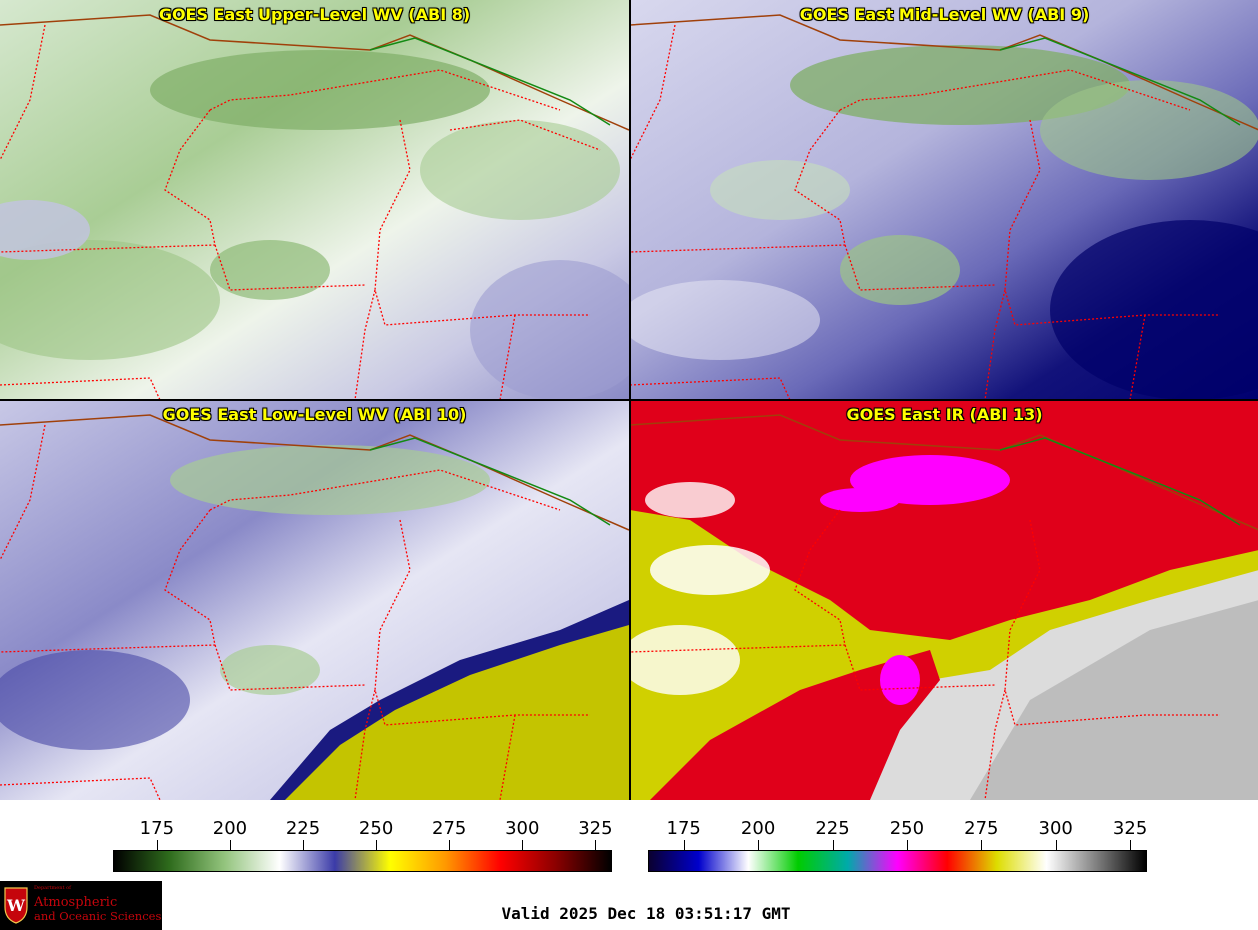 The width and height of the screenshot is (1258, 930). What do you see at coordinates (1130, 828) in the screenshot?
I see `ir-tick-label: 325` at bounding box center [1130, 828].